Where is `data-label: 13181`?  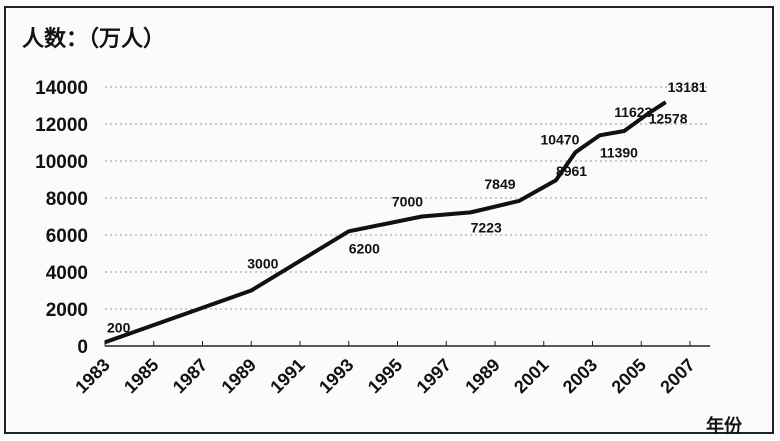 data-label: 13181 is located at coordinates (687, 87).